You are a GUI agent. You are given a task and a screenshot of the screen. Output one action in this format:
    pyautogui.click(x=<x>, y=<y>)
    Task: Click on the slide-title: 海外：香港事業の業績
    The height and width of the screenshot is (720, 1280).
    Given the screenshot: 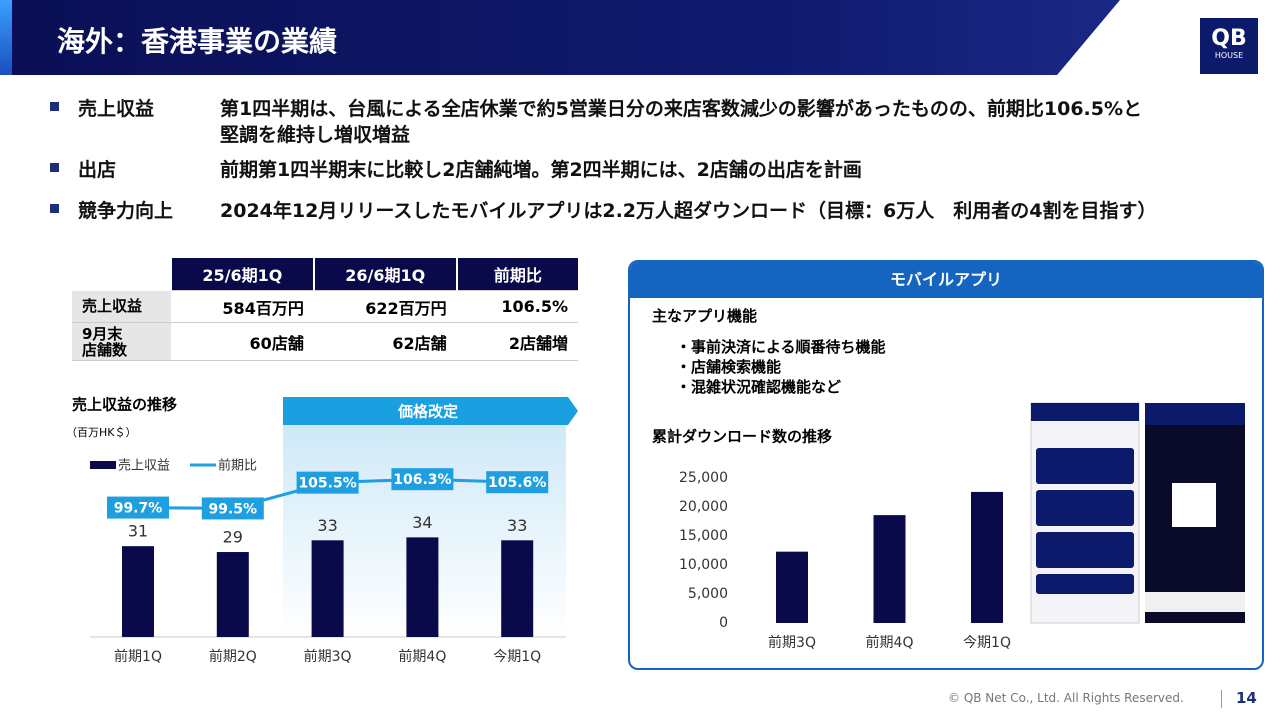 What is the action you would take?
    pyautogui.click(x=197, y=41)
    